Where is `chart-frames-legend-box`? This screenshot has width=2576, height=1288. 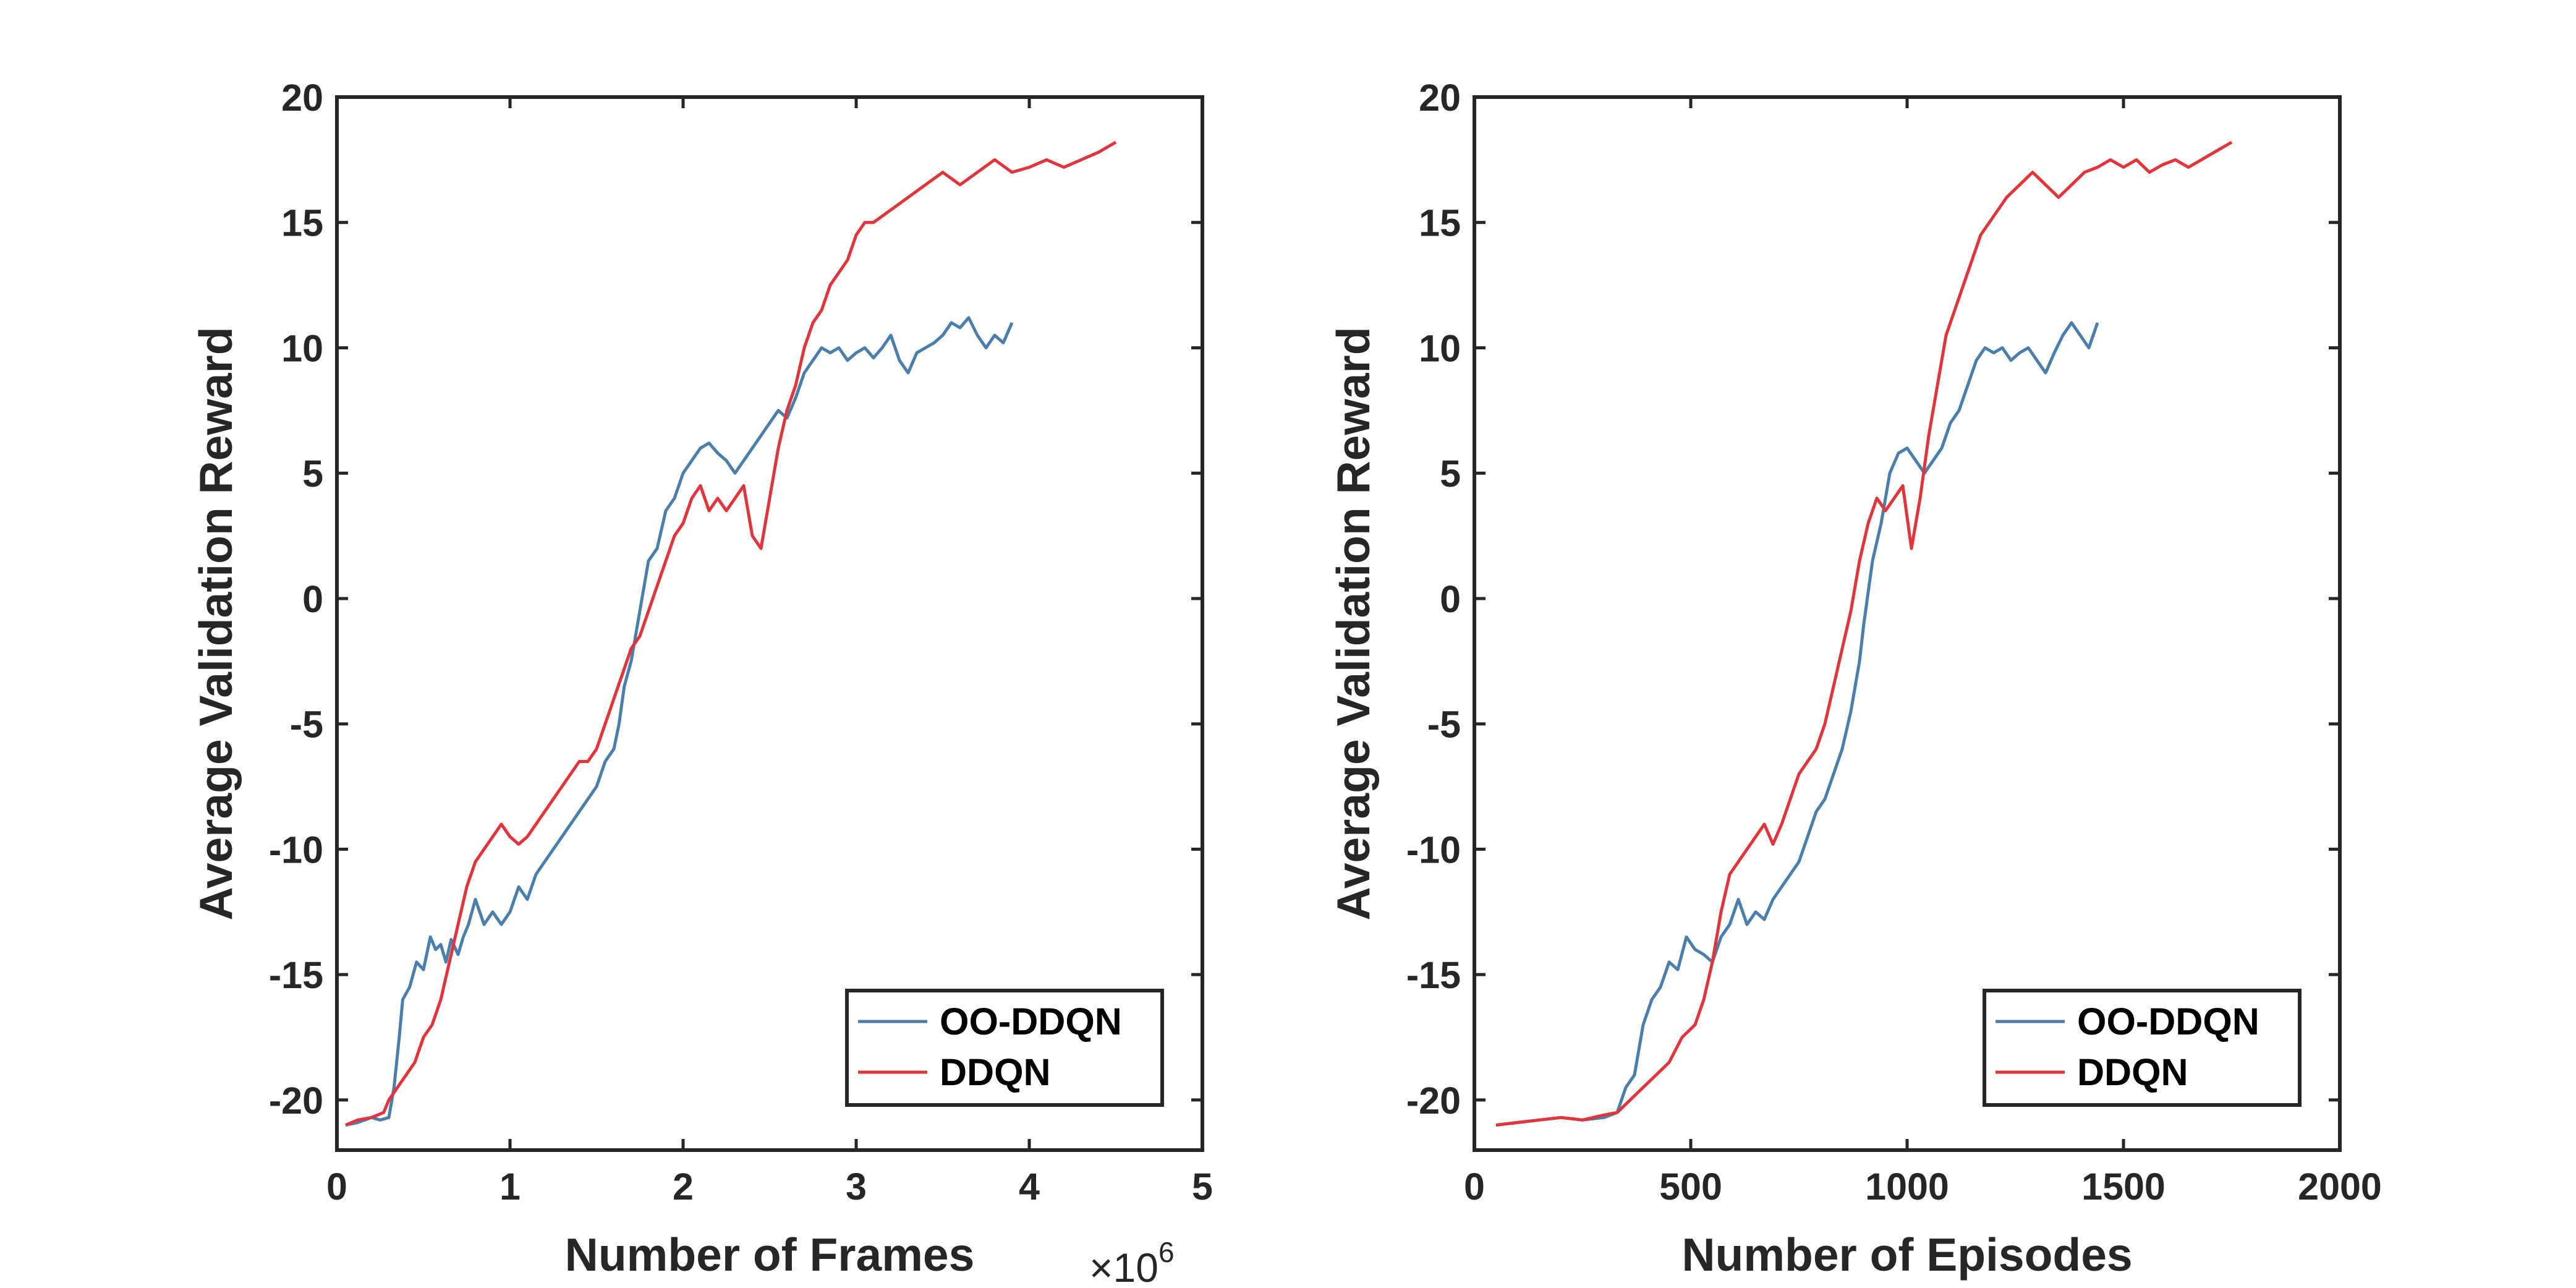 chart-frames-legend-box is located at coordinates (1004, 1048).